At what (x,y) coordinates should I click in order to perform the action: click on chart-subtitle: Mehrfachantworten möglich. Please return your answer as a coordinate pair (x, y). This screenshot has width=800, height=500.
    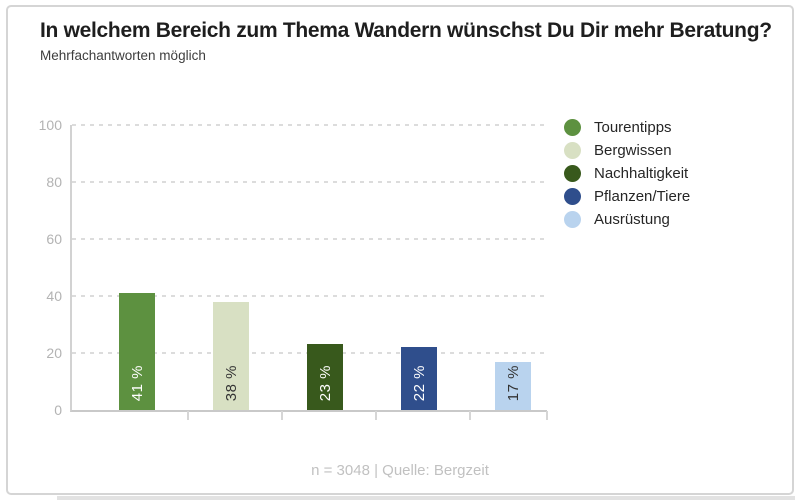
    Looking at the image, I should click on (123, 55).